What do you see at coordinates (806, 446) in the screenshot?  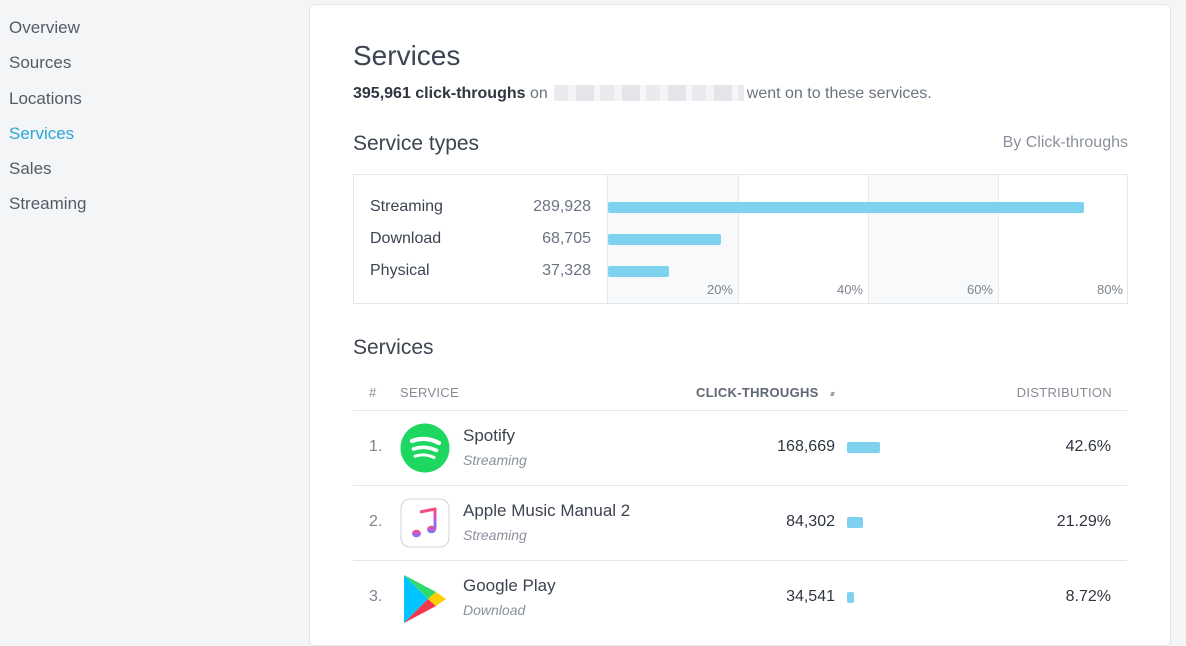 I see `click-throughs-value: 168,669` at bounding box center [806, 446].